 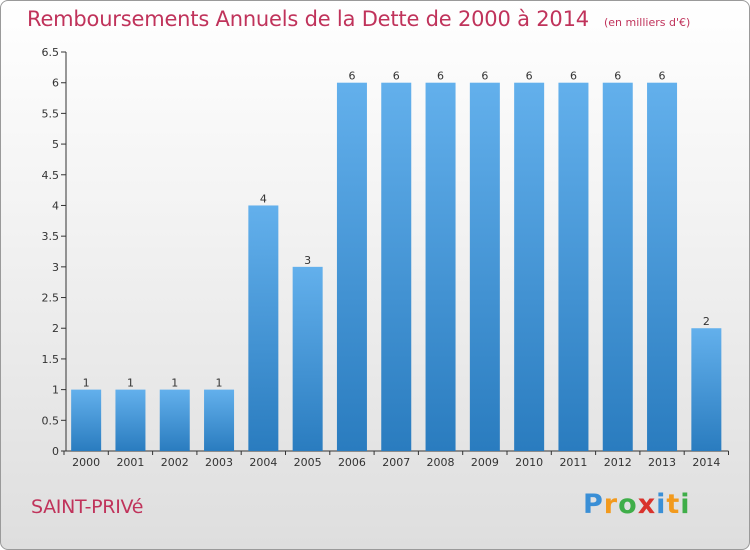 What do you see at coordinates (55, 205) in the screenshot?
I see `y-tick-label: 4` at bounding box center [55, 205].